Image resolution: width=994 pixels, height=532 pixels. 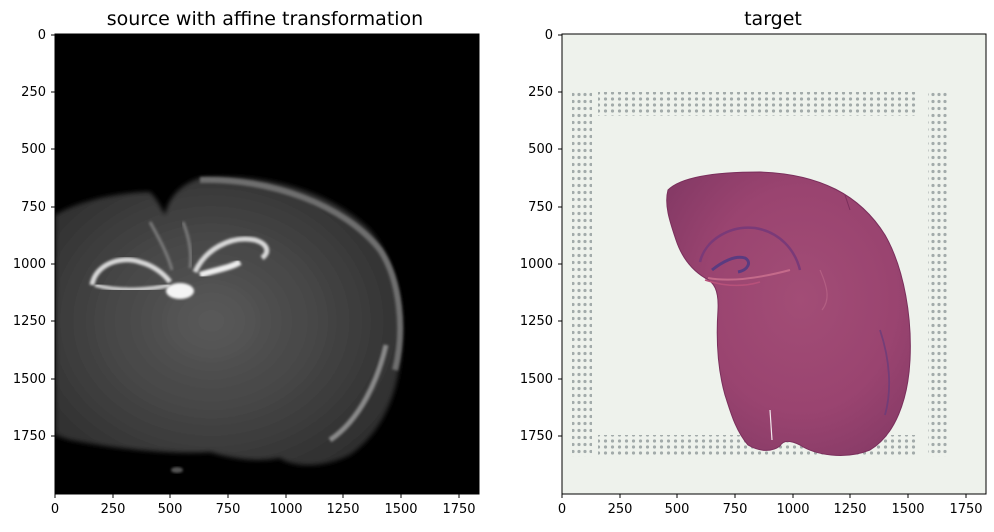 What do you see at coordinates (265, 19) in the screenshot?
I see `panel-title: source with affine transformation` at bounding box center [265, 19].